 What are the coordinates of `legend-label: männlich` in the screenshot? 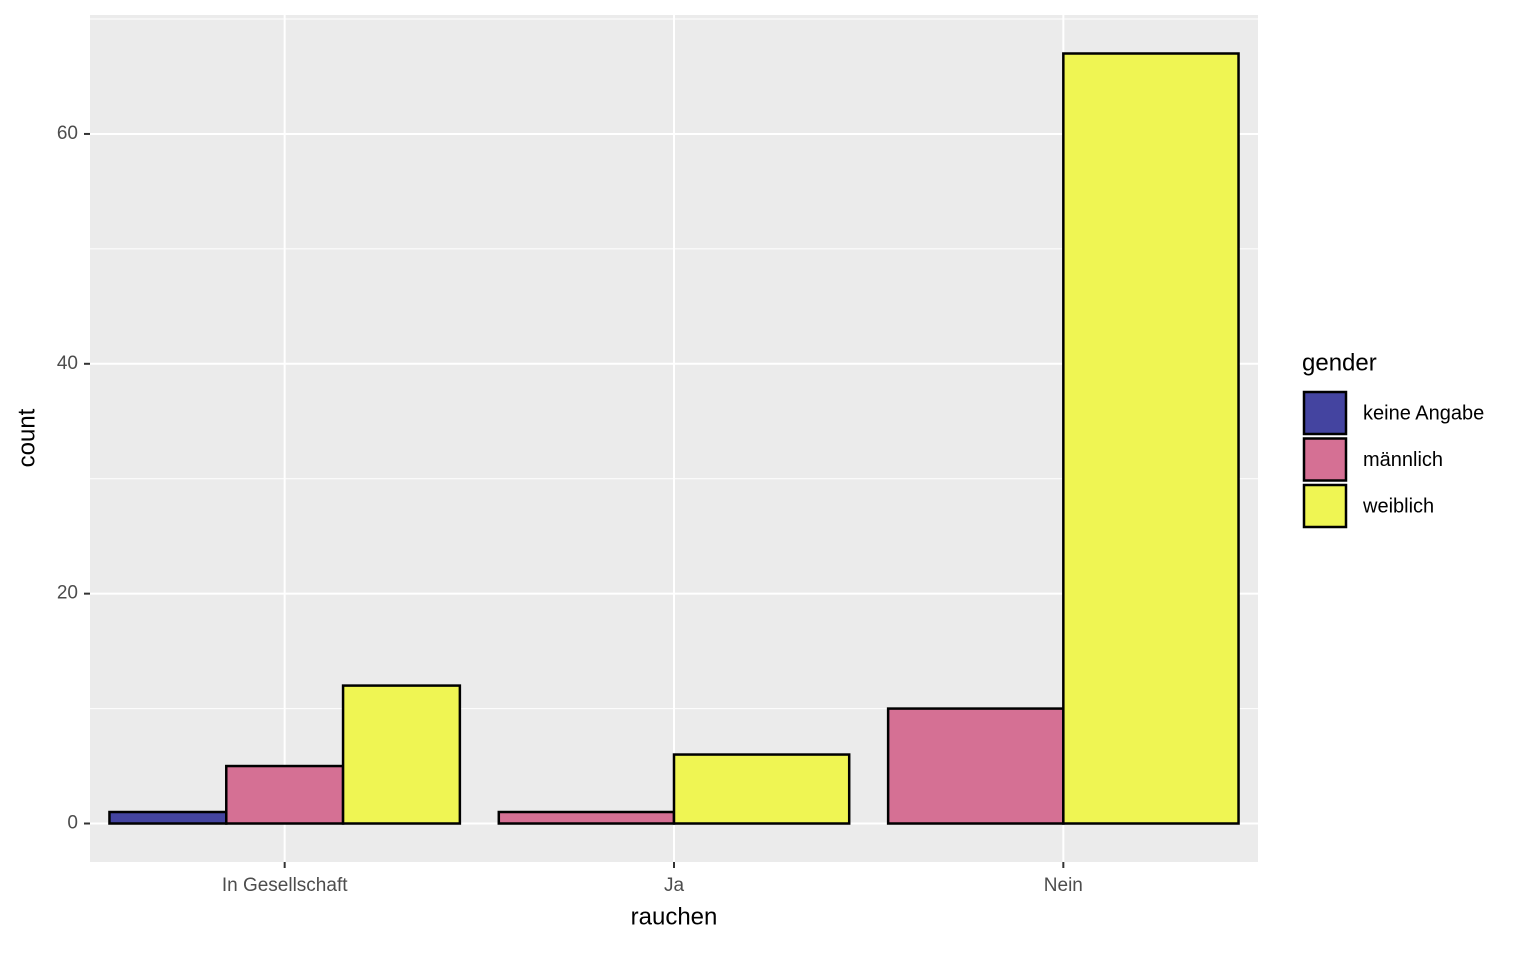 It's located at (1403, 460).